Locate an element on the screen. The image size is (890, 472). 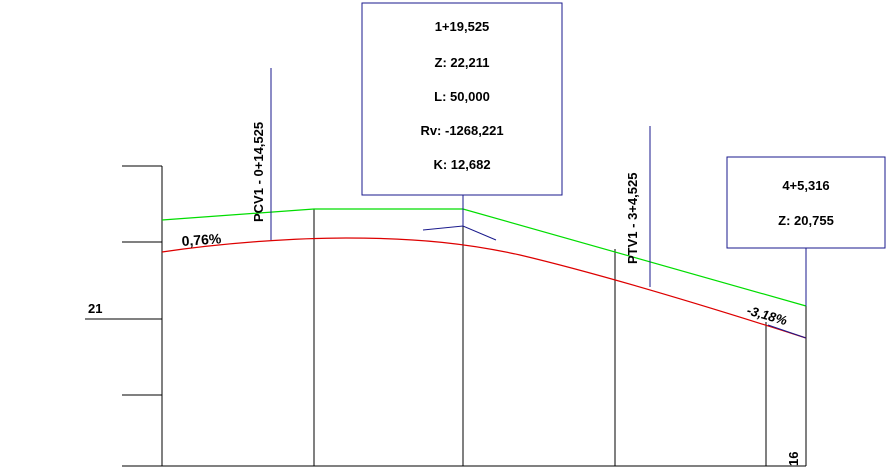
piv-symbol is located at coordinates (459, 233).